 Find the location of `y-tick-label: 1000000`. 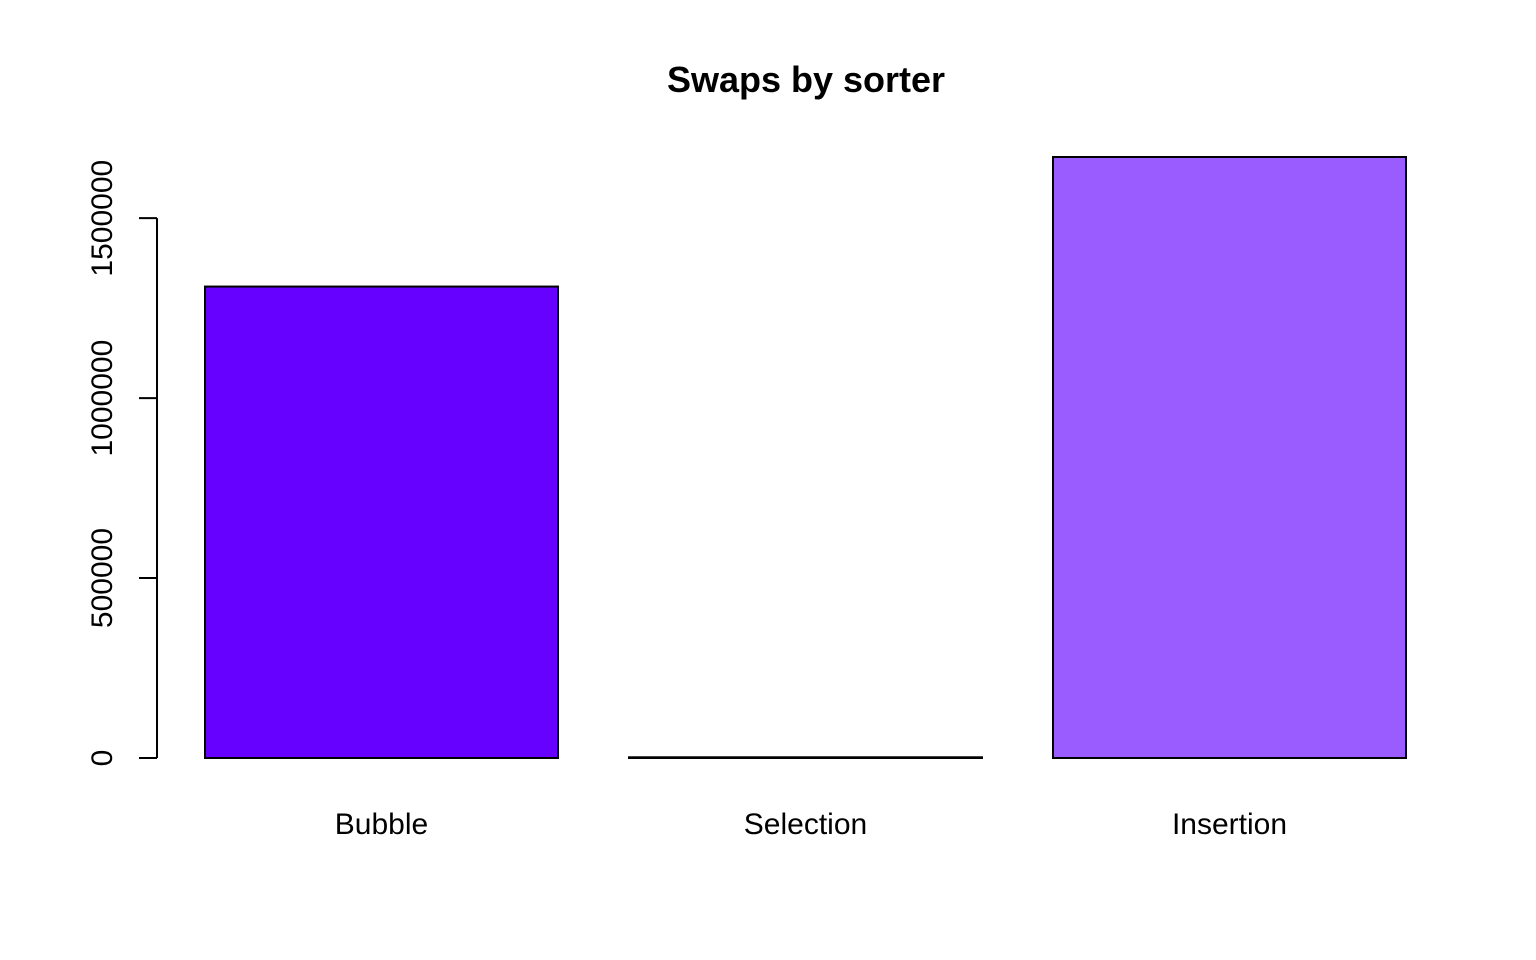

y-tick-label: 1000000 is located at coordinates (102, 398).